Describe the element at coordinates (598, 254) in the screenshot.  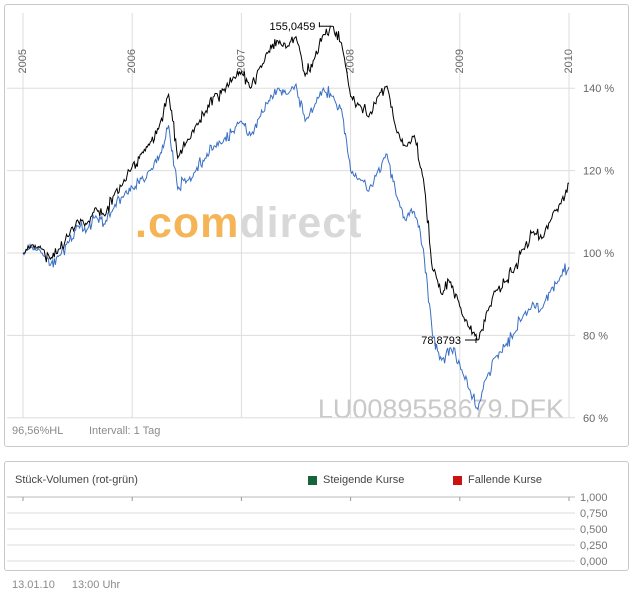
I see `svg-text: 100 %` at that location.